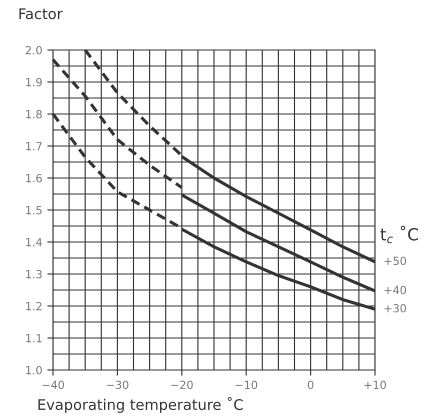  Describe the element at coordinates (247, 385) in the screenshot. I see `x-tick-label: −10` at that location.